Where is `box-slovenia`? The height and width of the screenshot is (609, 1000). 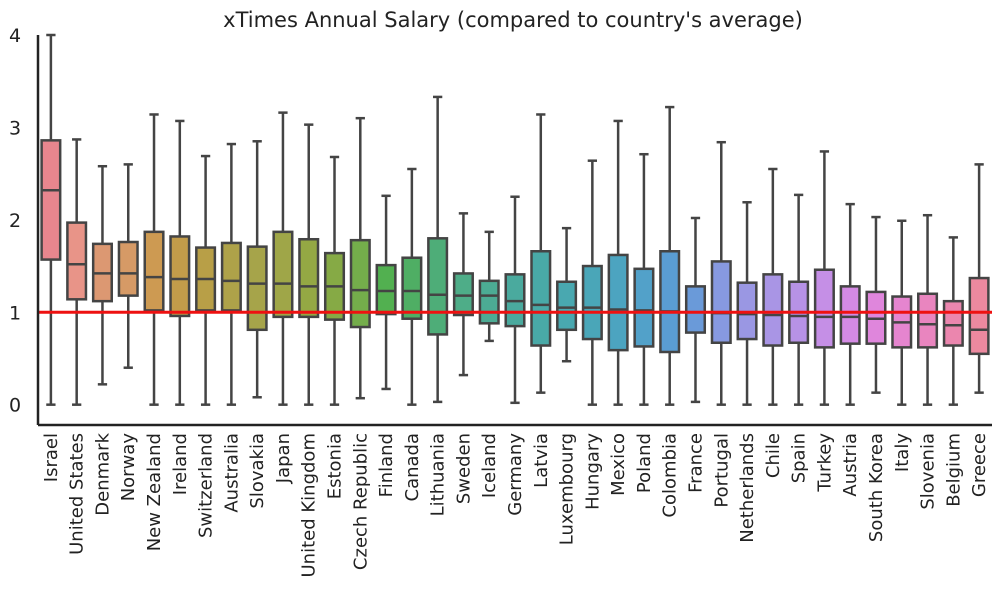
box-slovenia is located at coordinates (928, 309).